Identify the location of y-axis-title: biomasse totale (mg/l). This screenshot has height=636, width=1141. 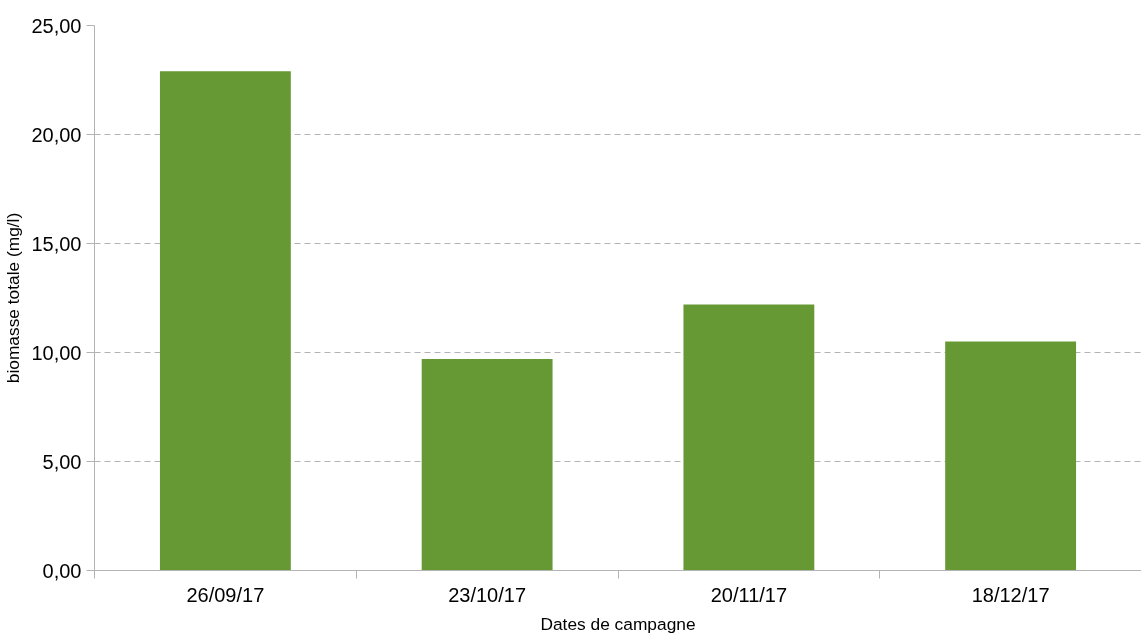
(13, 298).